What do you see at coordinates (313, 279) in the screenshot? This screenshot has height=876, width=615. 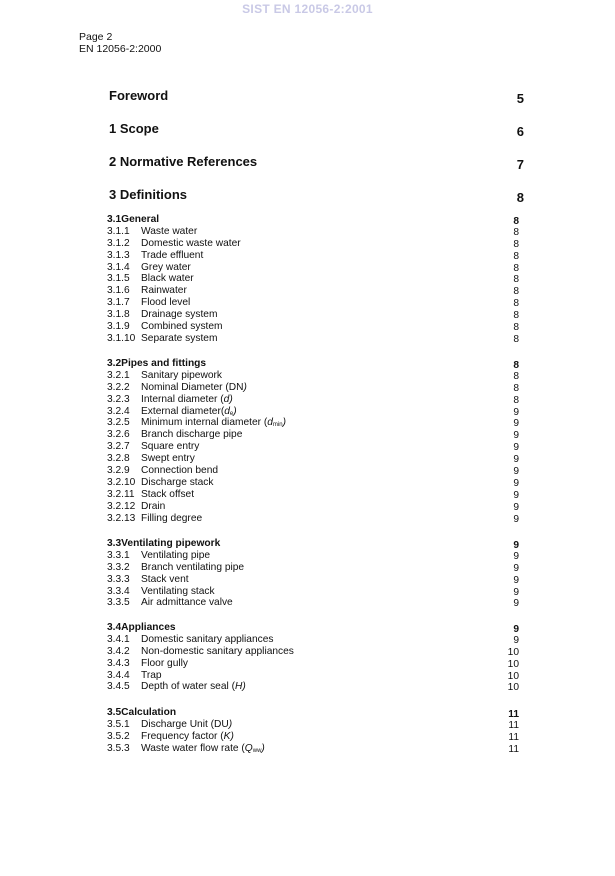 I see `toc-entry: 3.1.5 Black water 8` at bounding box center [313, 279].